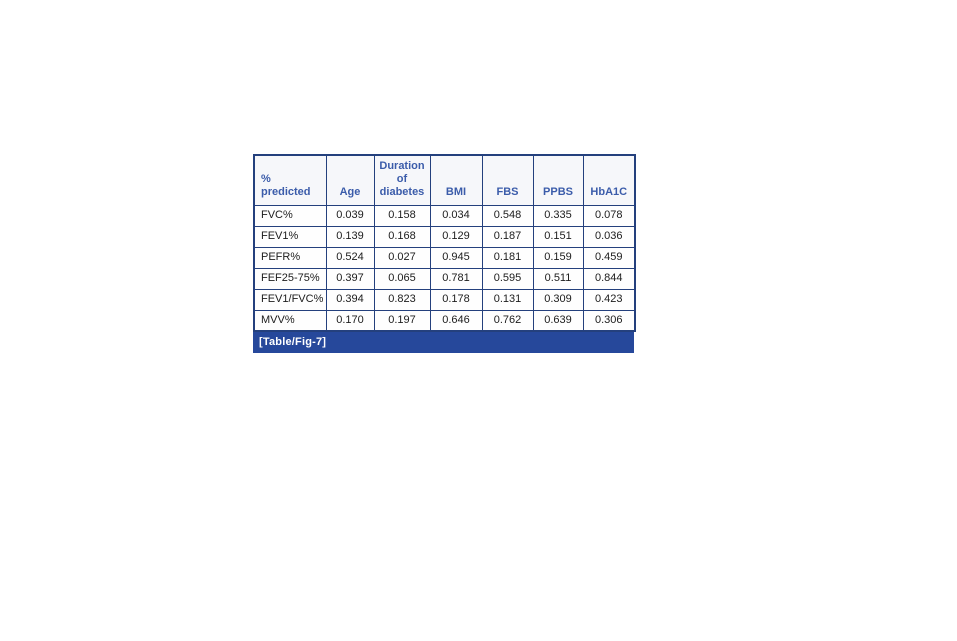 This screenshot has height=641, width=957. Describe the element at coordinates (507, 299) in the screenshot. I see `cell-value: 0.131` at that location.